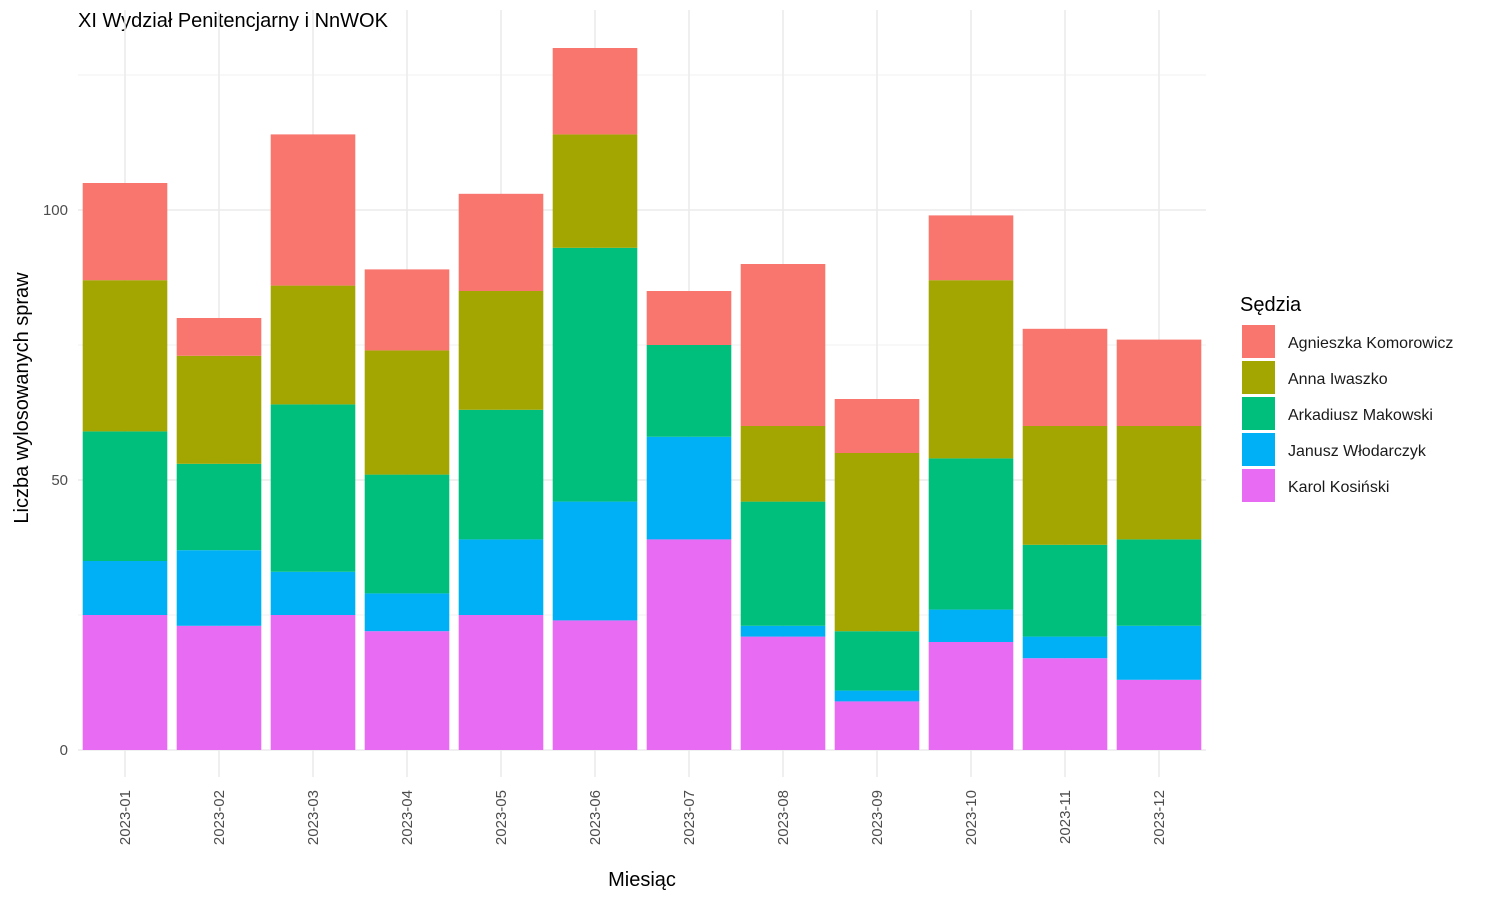  What do you see at coordinates (1271, 305) in the screenshot?
I see `legend-title: Sędzia` at bounding box center [1271, 305].